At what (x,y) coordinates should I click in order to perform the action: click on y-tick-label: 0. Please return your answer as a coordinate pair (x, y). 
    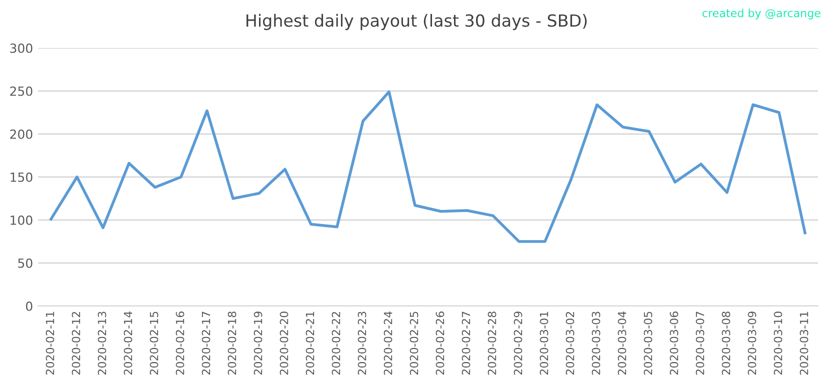
    Looking at the image, I should click on (29, 306).